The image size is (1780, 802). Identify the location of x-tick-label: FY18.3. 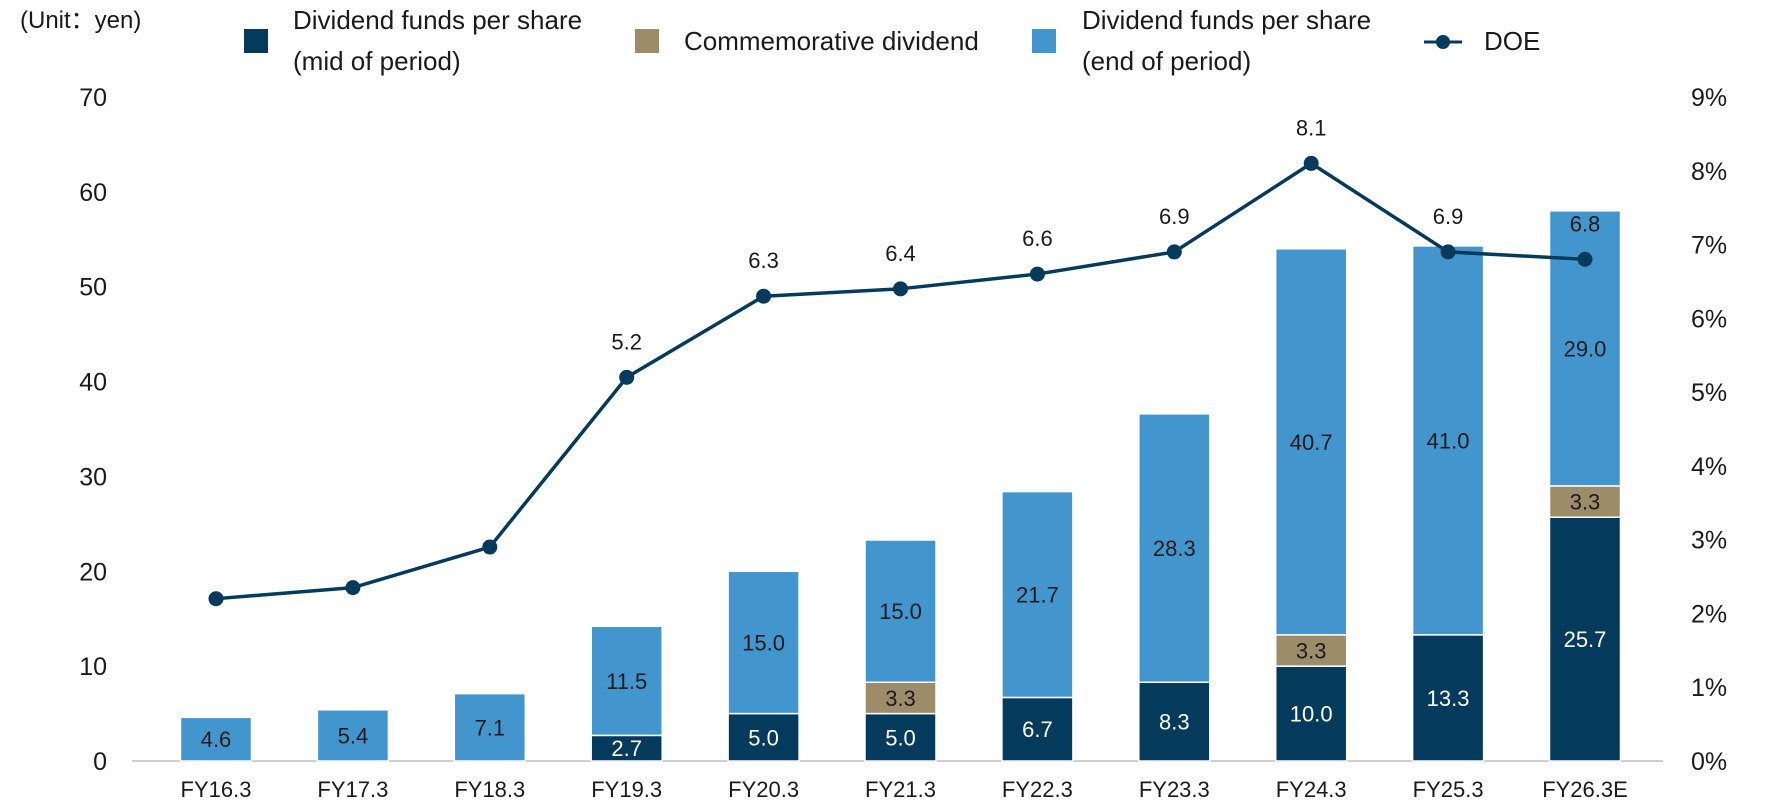
(489, 789).